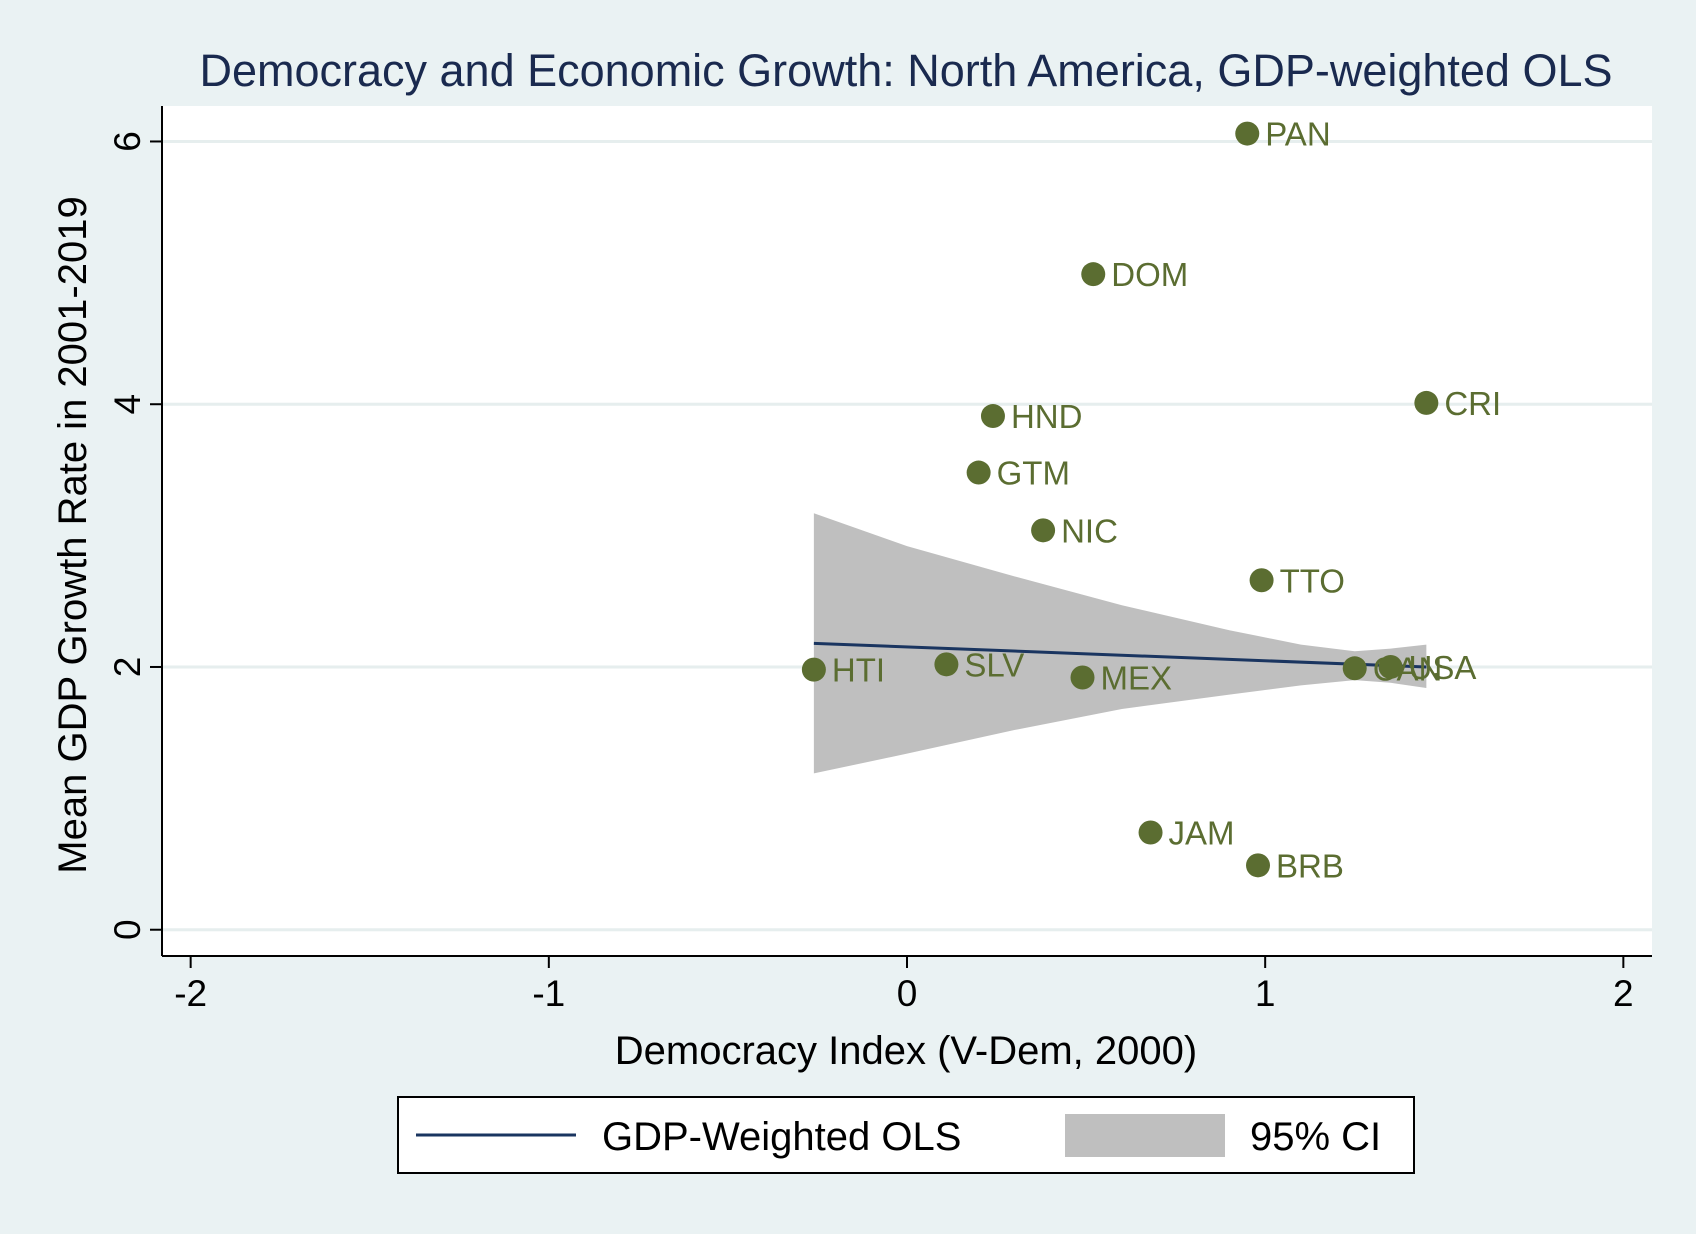  What do you see at coordinates (813, 669) in the screenshot?
I see `point-hti` at bounding box center [813, 669].